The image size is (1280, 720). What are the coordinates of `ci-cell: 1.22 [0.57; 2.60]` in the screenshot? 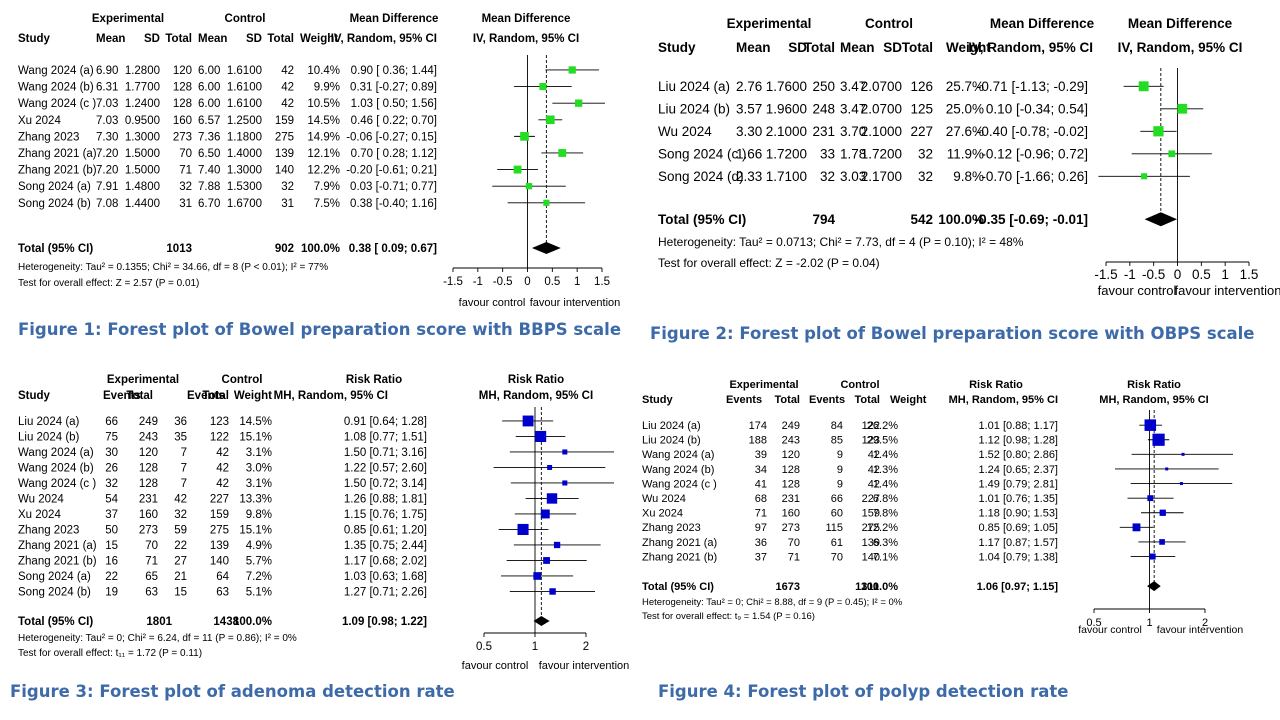 It's located at (385, 469).